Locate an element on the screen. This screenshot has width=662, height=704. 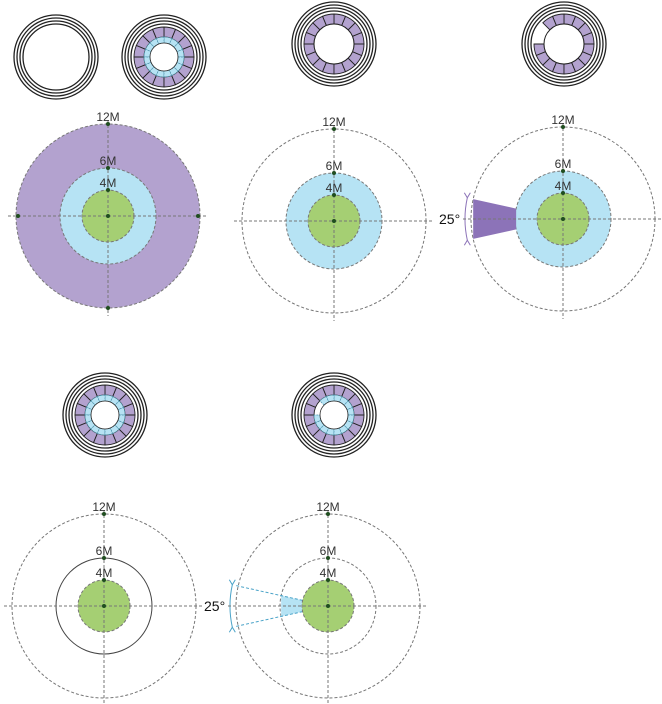
mid-coverage-diagram: 12M 6M 4M is located at coordinates (334, 218).